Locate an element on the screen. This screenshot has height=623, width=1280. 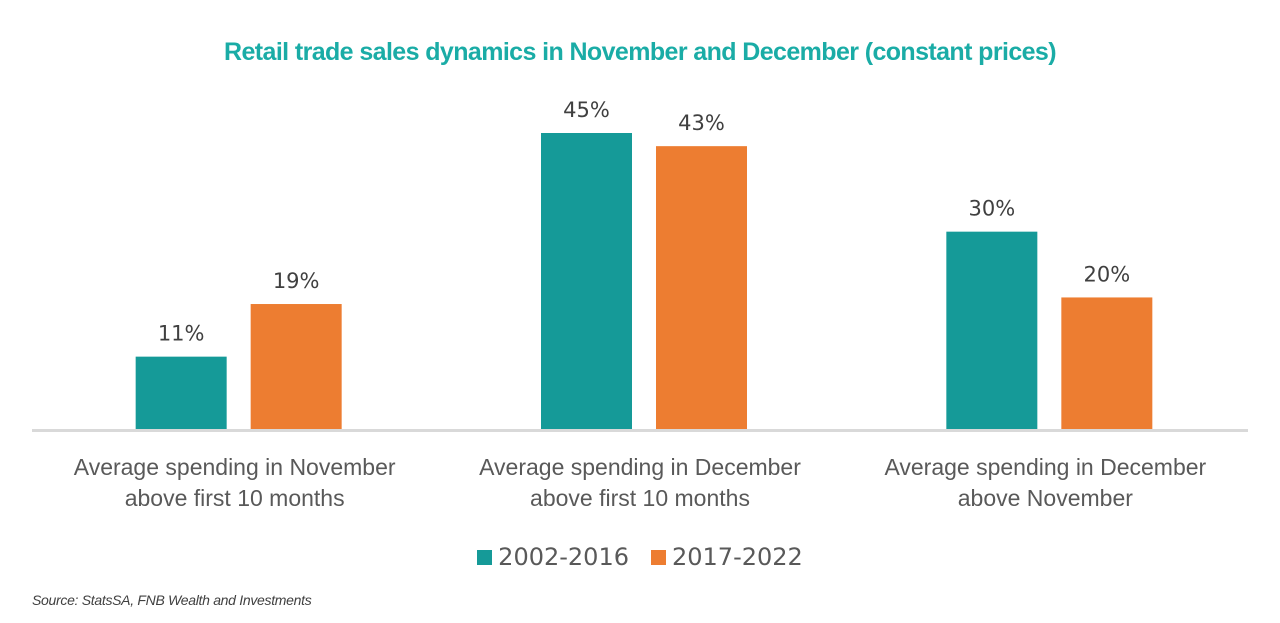
chart-legend: 2002-2016 2017-2022 is located at coordinates (640, 557).